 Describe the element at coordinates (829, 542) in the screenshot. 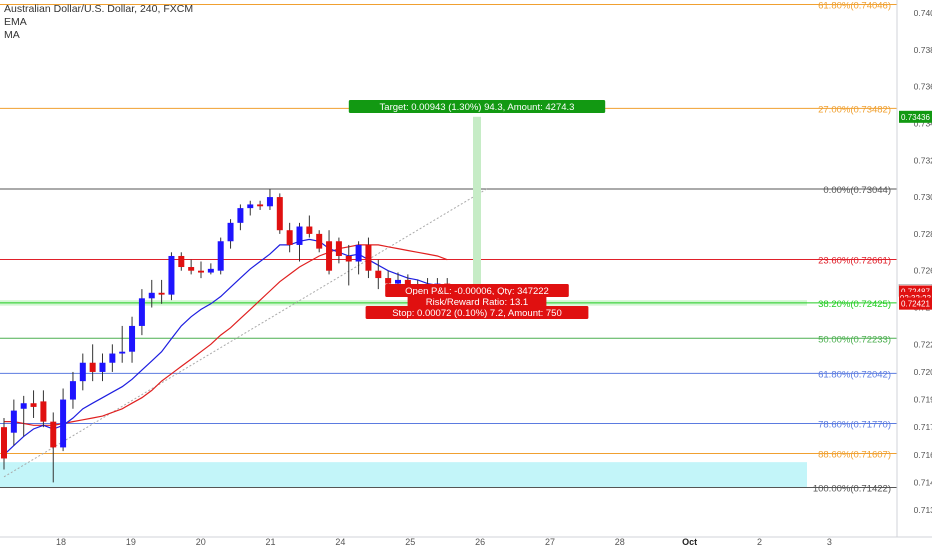

I see `time-tick-label: 3` at that location.